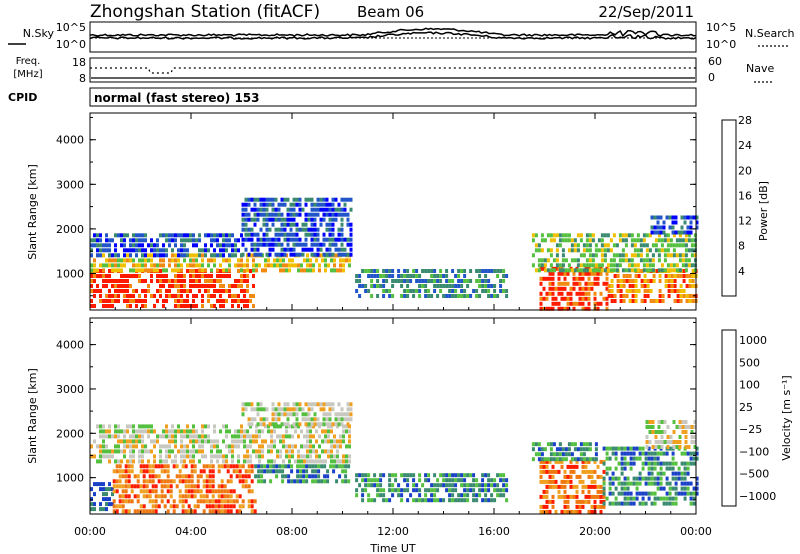  I want to click on cpid-panel: CPID normal (fast stereo) 153, so click(352, 97).